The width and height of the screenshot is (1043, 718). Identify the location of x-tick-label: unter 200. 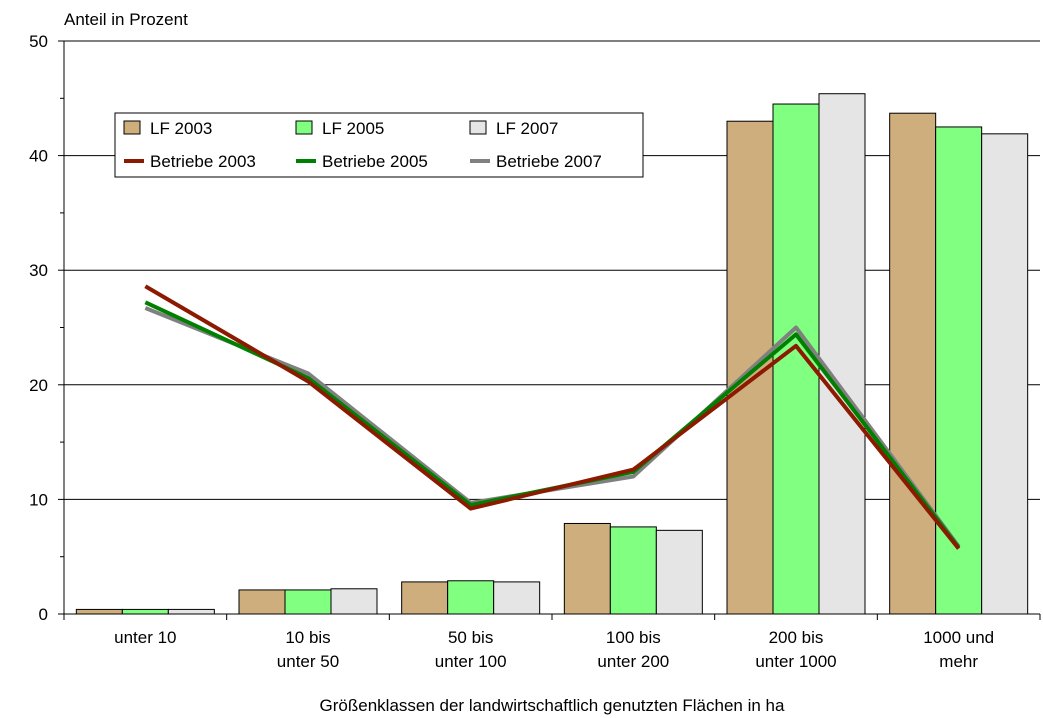
(633, 661).